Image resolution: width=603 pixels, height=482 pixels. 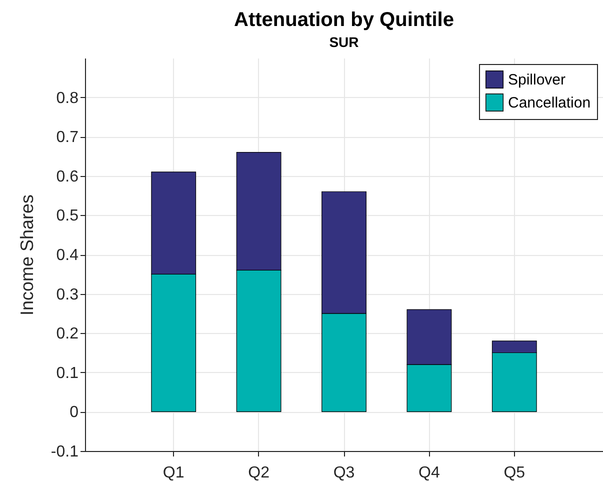 I want to click on legend-label: Cancellation, so click(x=549, y=103).